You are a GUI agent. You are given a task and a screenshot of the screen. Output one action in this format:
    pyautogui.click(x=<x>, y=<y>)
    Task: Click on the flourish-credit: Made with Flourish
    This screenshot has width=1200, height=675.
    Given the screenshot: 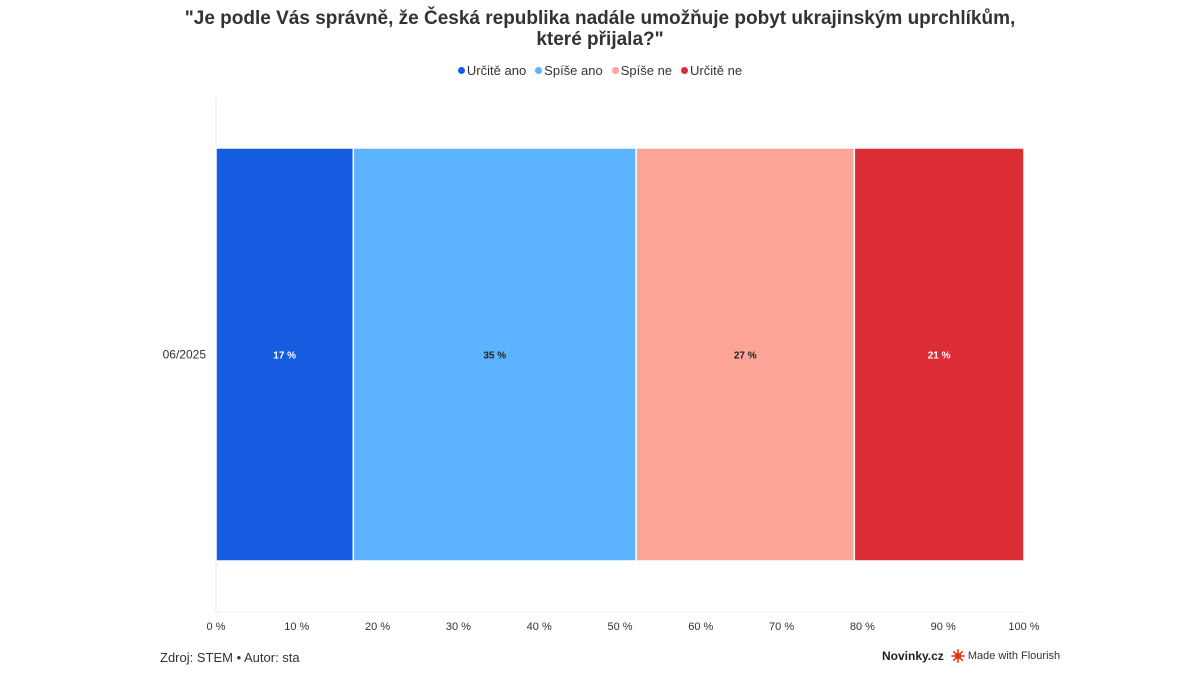 What is the action you would take?
    pyautogui.click(x=1014, y=656)
    